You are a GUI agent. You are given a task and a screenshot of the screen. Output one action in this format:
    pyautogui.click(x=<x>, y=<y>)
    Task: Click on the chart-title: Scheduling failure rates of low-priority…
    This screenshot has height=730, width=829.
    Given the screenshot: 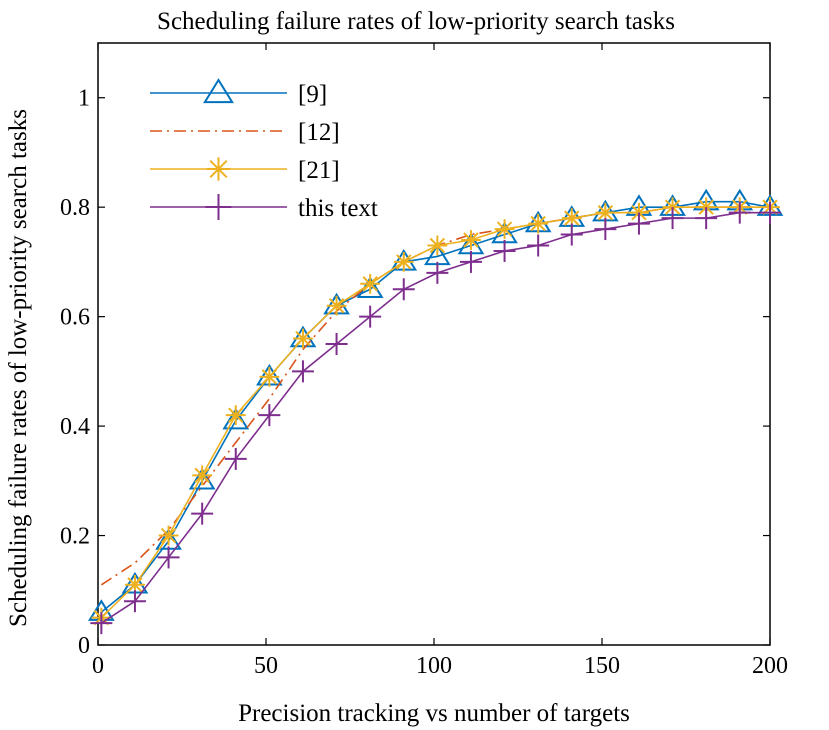 What is the action you would take?
    pyautogui.click(x=416, y=21)
    